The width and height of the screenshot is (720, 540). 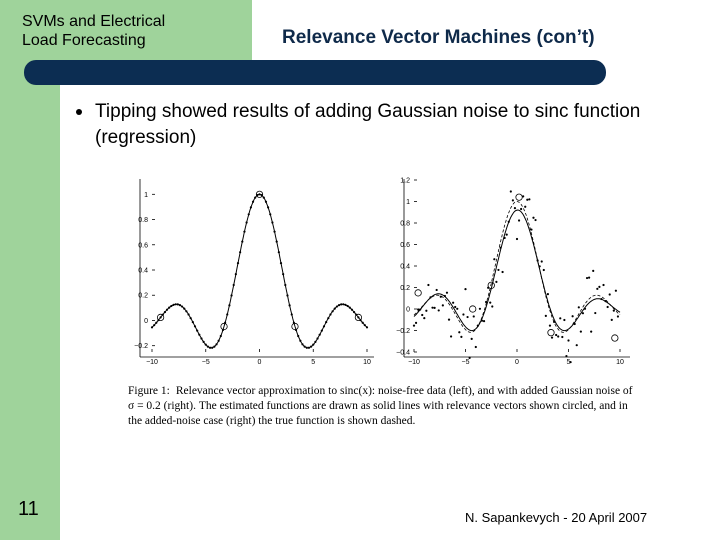 I want to click on bullet-icon, so click(x=79, y=112).